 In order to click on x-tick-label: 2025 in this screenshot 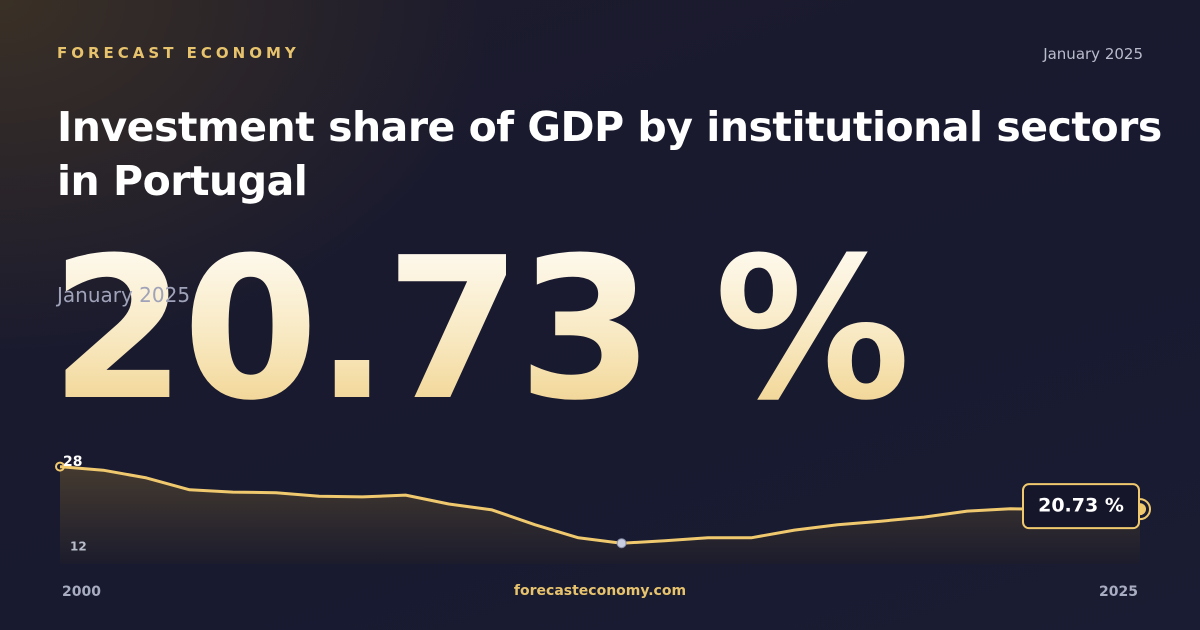, I will do `click(1118, 592)`.